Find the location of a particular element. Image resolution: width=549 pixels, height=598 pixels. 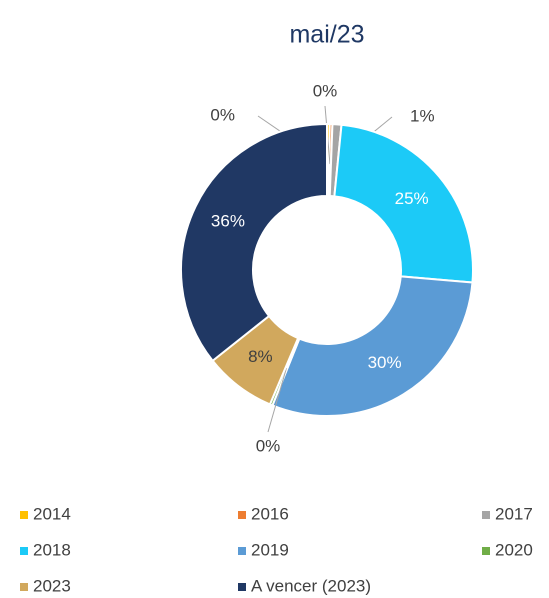

legend-label: 2016 is located at coordinates (270, 513).